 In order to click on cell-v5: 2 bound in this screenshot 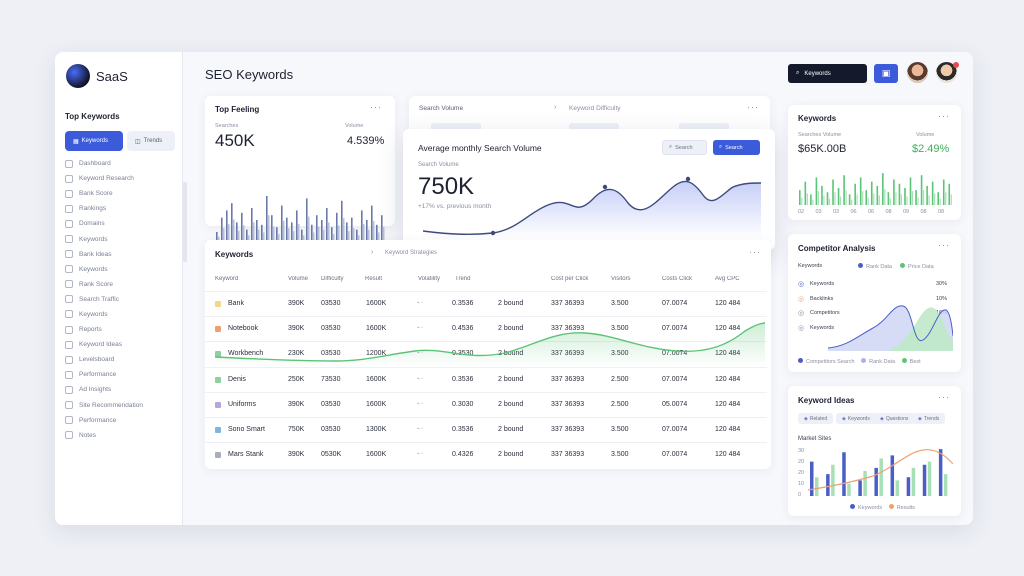, I will do `click(511, 404)`.